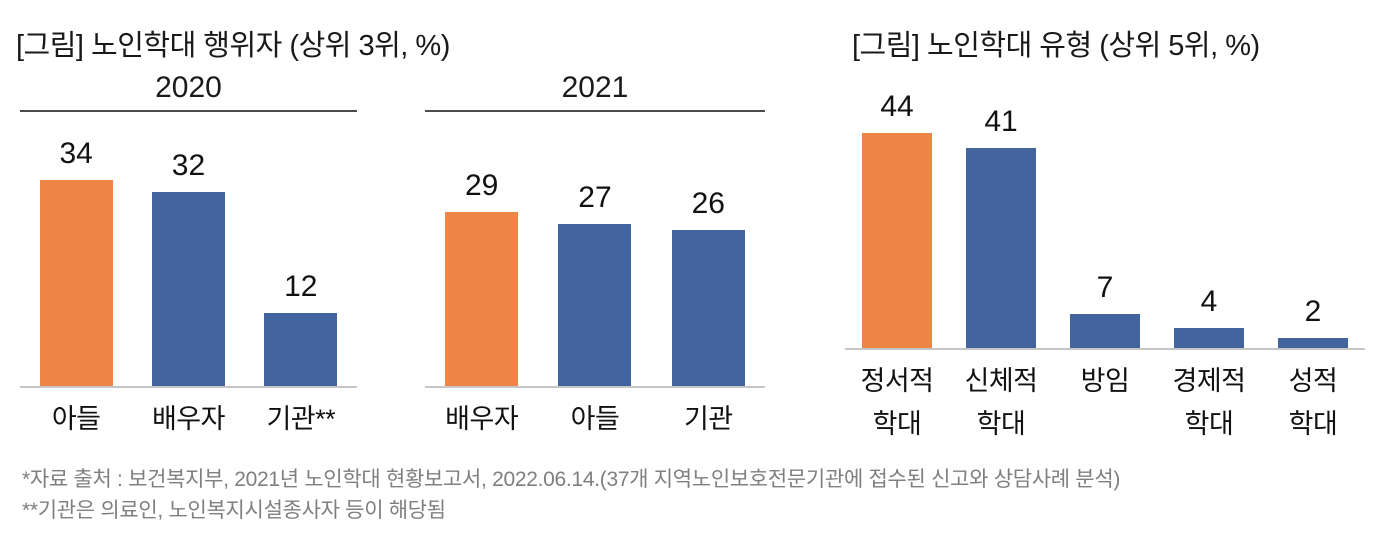  I want to click on footnote-institution-note: **기관은 의료인, 노인복지시설종사자 등이 해당됨, so click(234, 510).